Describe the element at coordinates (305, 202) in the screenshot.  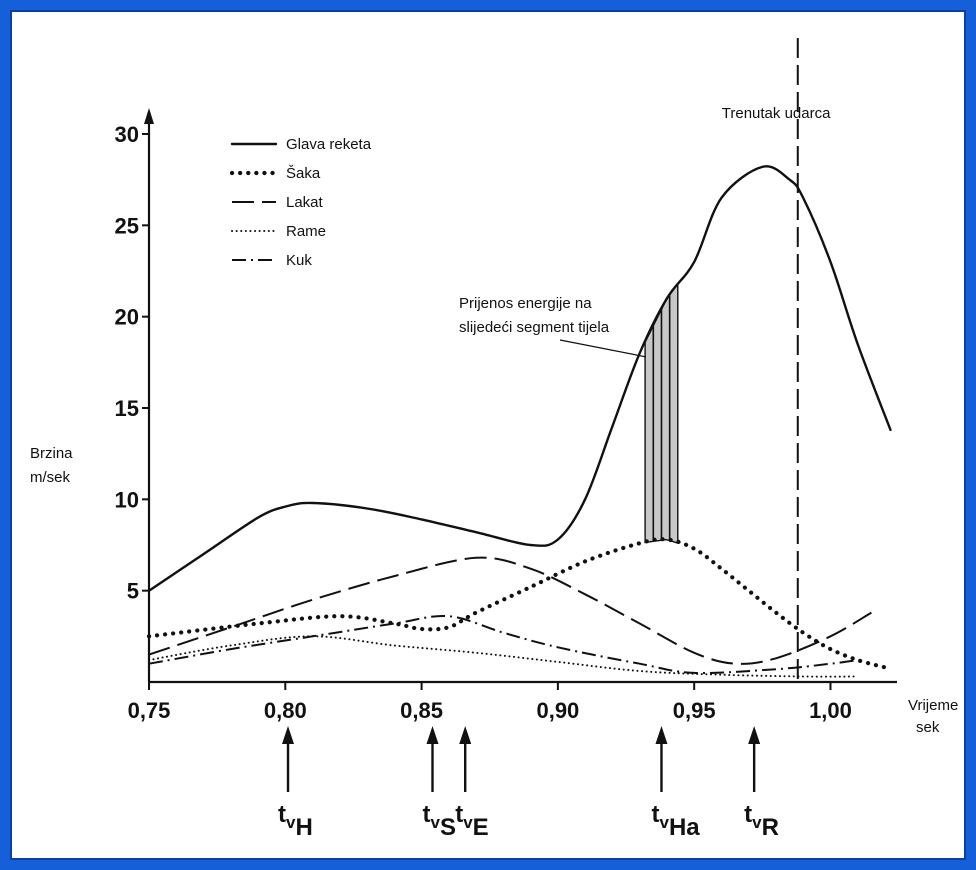
I see `legend-entry-2: Lakat` at that location.